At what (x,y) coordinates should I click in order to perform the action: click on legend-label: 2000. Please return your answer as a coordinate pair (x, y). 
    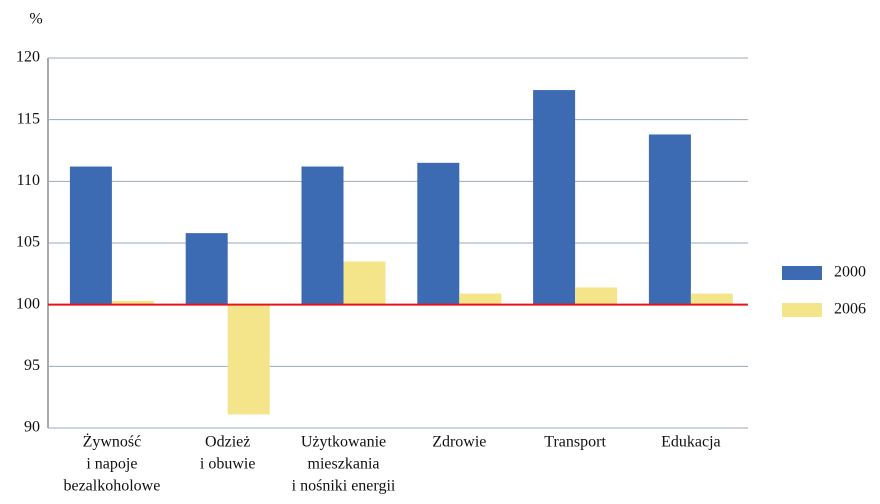
    Looking at the image, I should click on (850, 272).